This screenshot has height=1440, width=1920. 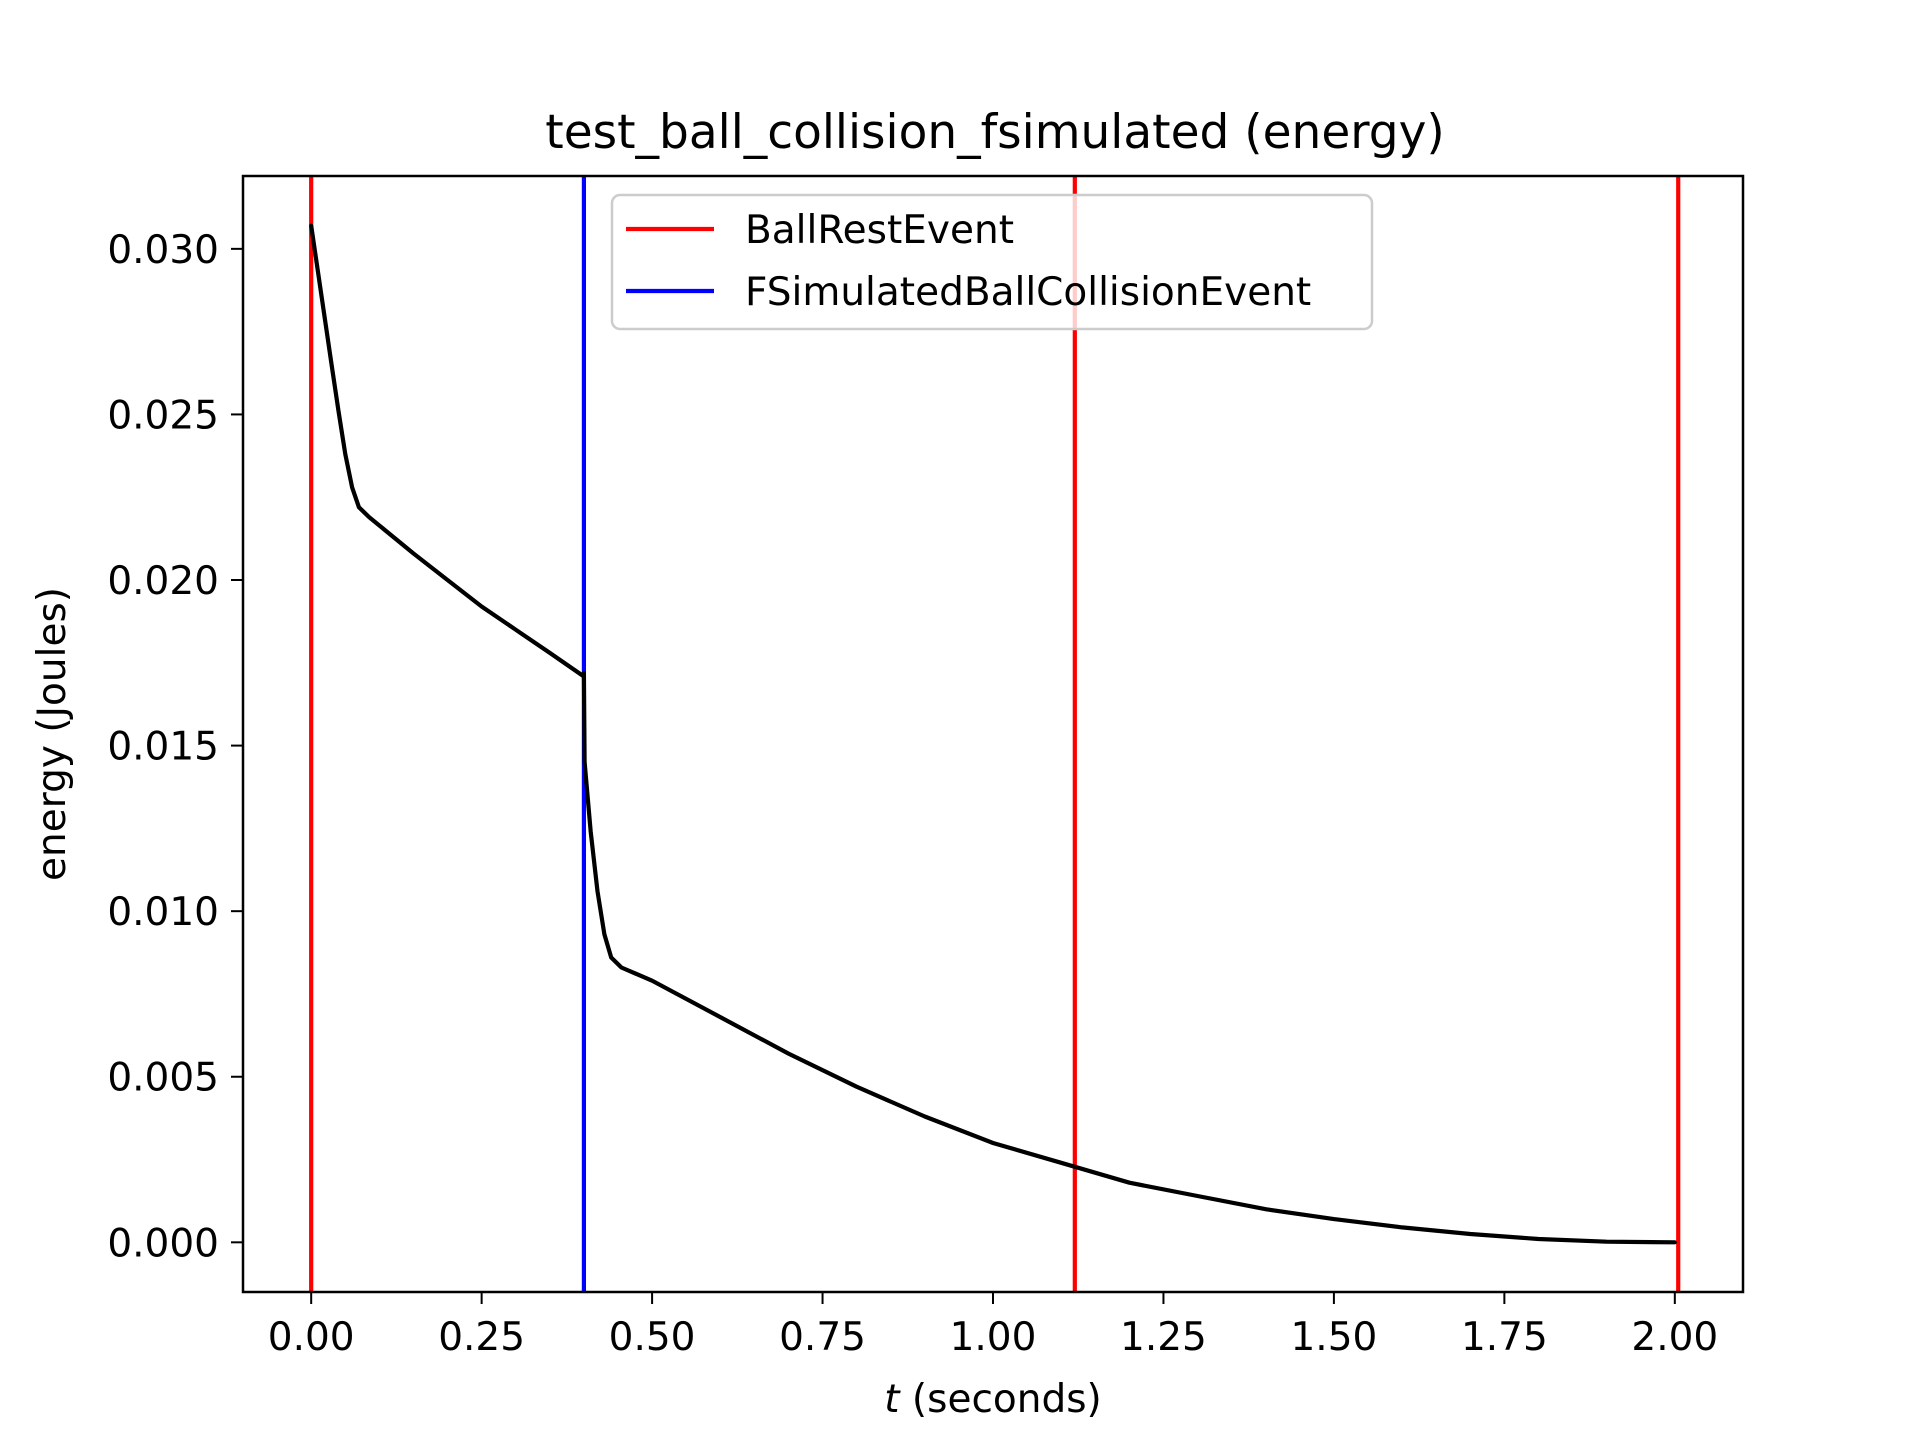 I want to click on x-tick-label: 1.50, so click(x=1333, y=1337).